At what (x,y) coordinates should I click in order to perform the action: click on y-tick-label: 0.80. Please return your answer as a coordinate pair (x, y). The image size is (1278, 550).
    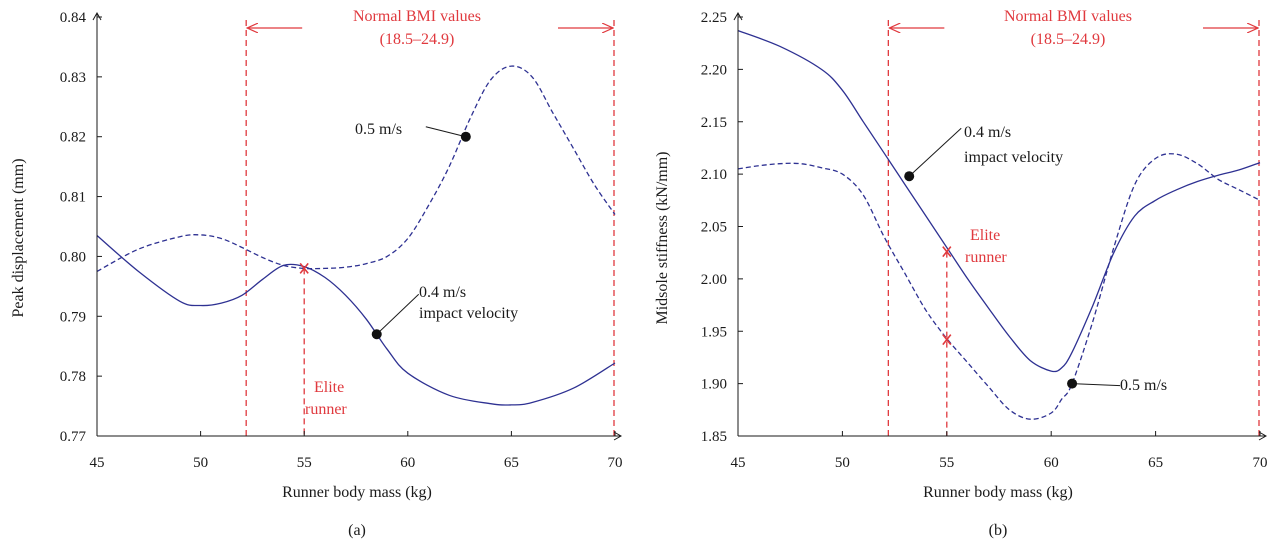
    Looking at the image, I should click on (73, 257).